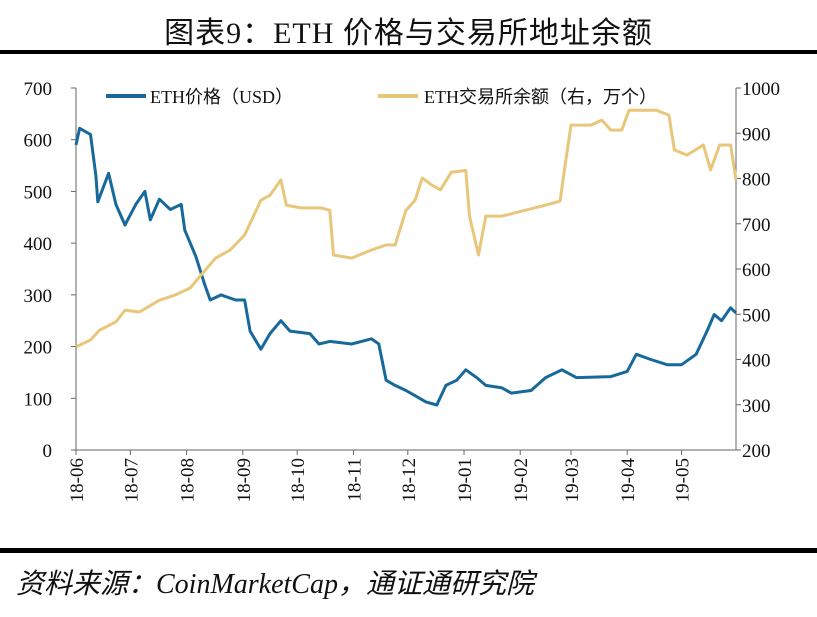  I want to click on x-tick-label: 19-03, so click(572, 480).